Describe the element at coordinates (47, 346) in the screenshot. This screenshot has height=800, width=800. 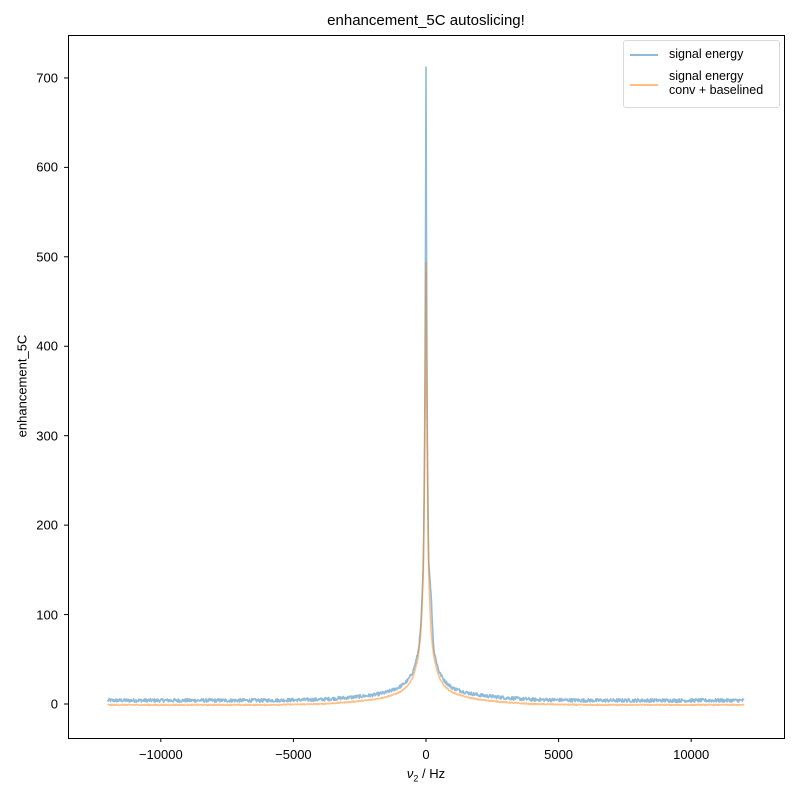
I see `y-tick-label: 400` at that location.